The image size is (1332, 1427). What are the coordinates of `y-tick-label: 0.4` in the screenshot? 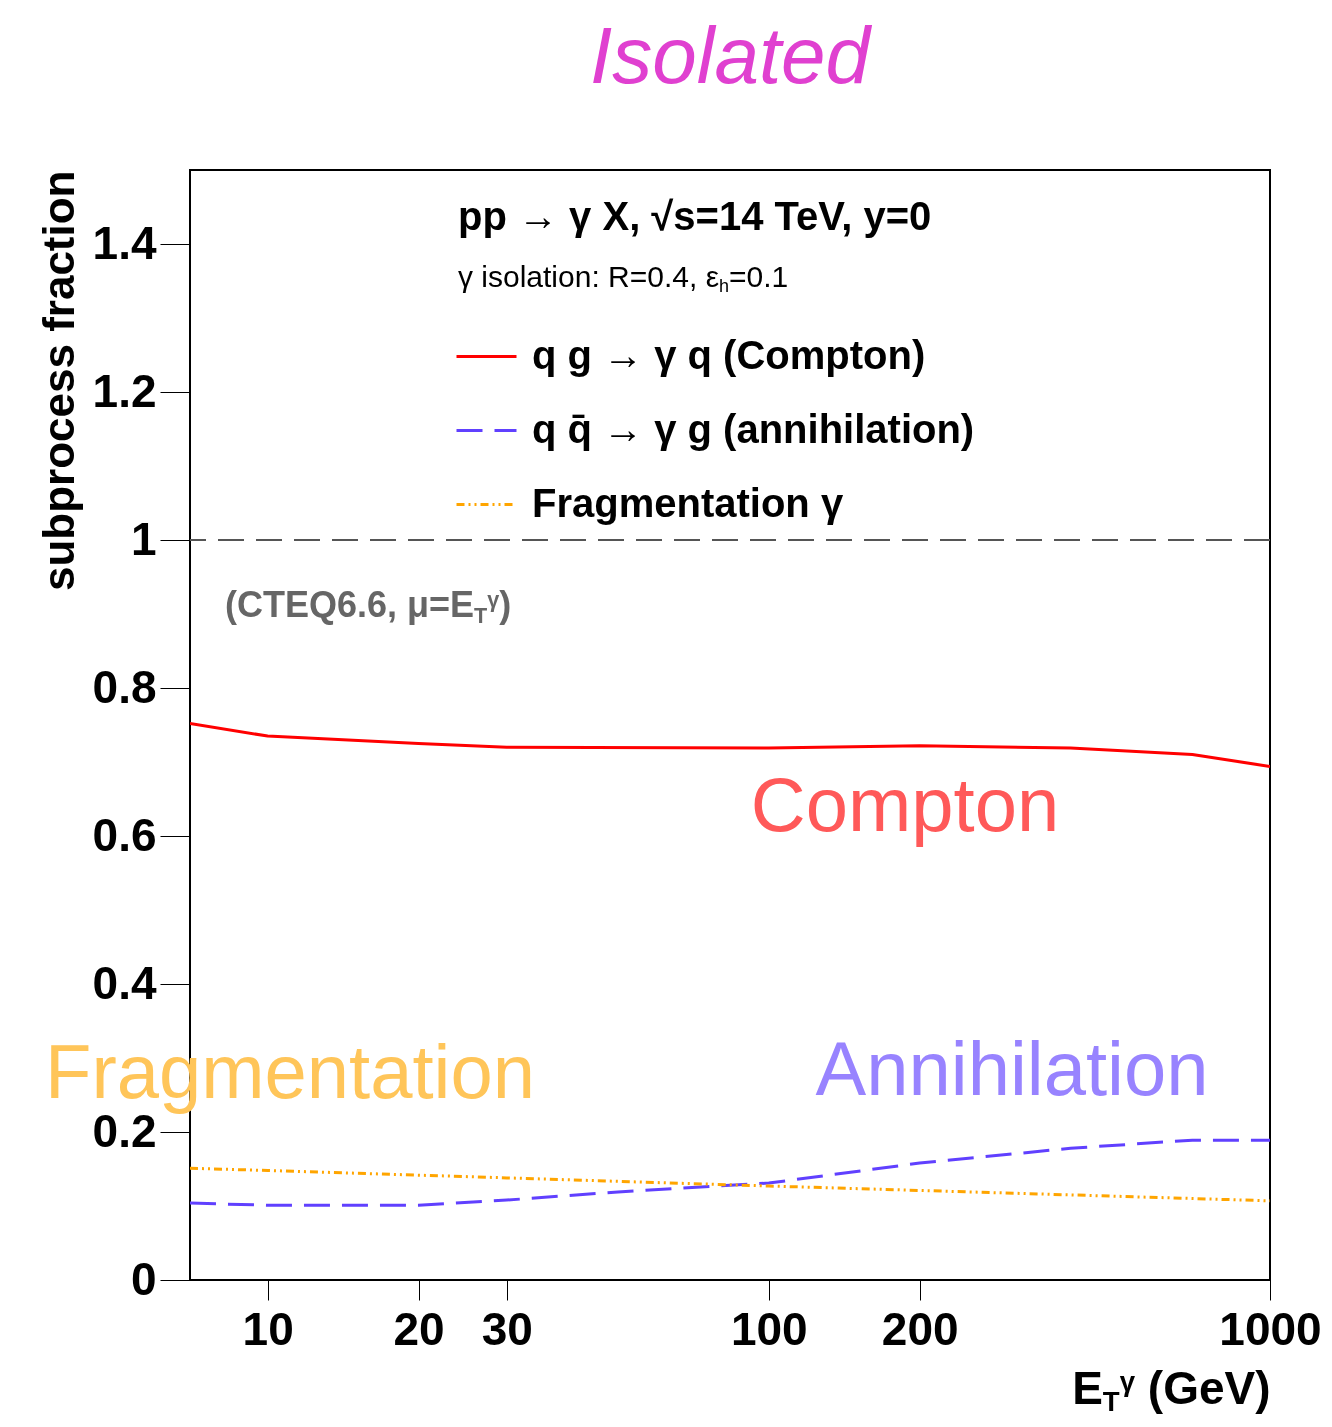 It's located at (124, 982).